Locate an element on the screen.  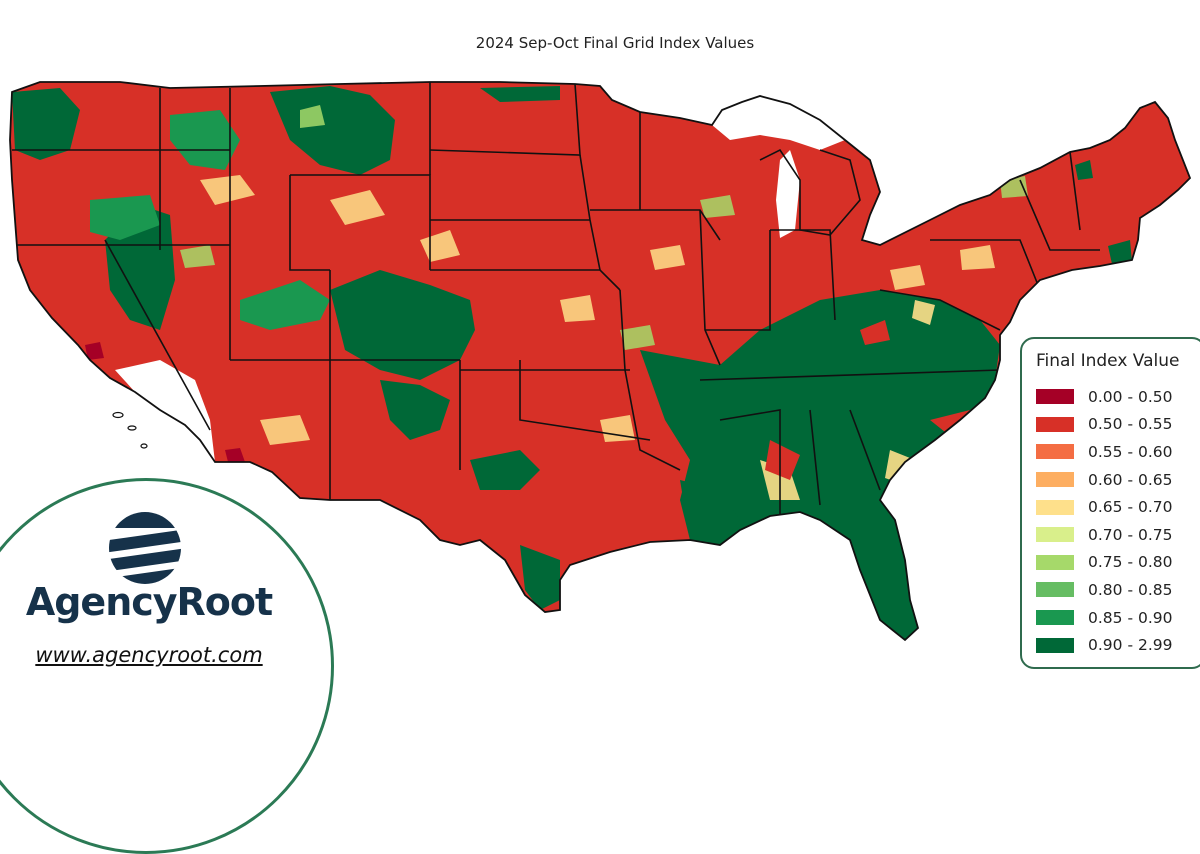
oregon-green-patch is located at coordinates (125, 217).